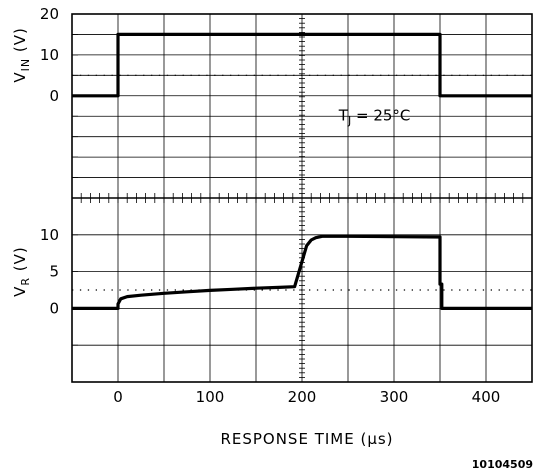  Describe the element at coordinates (302, 397) in the screenshot. I see `x-tick-label: 200` at that location.